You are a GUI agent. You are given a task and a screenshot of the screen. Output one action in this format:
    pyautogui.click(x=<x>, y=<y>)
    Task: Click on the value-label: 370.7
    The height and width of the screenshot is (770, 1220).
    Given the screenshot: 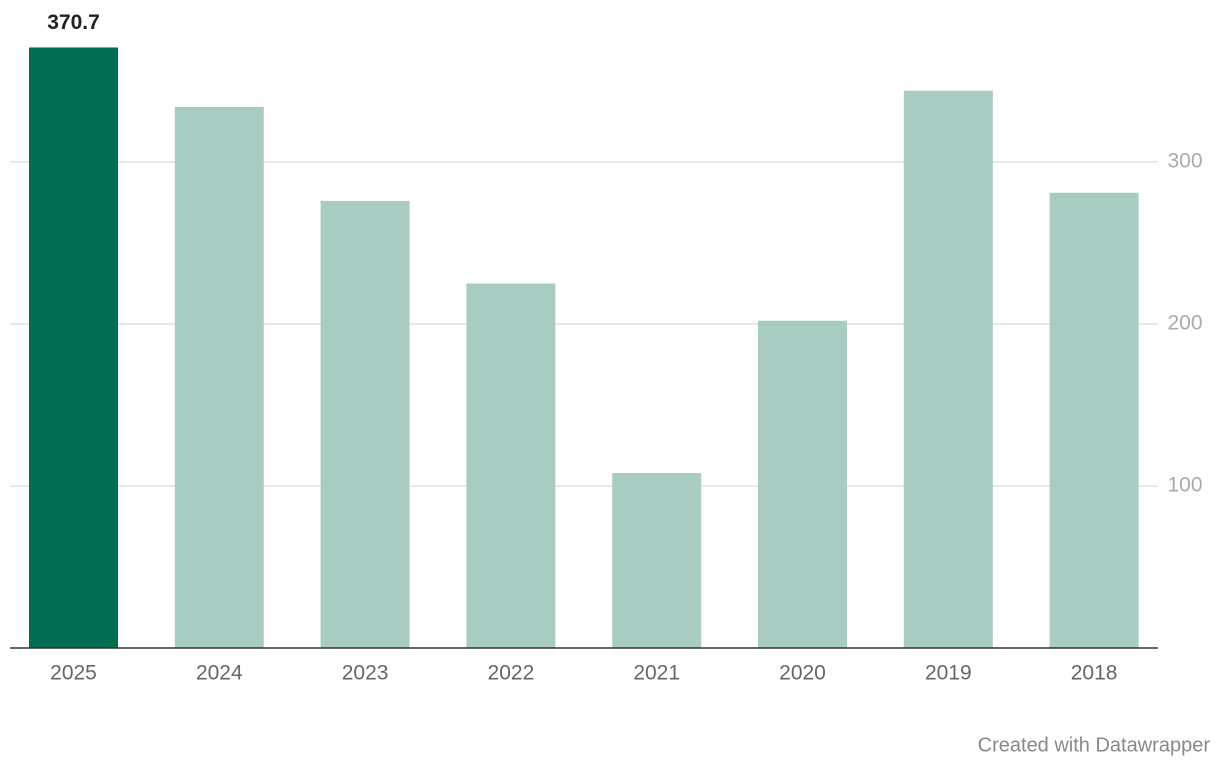 What is the action you would take?
    pyautogui.click(x=73, y=22)
    